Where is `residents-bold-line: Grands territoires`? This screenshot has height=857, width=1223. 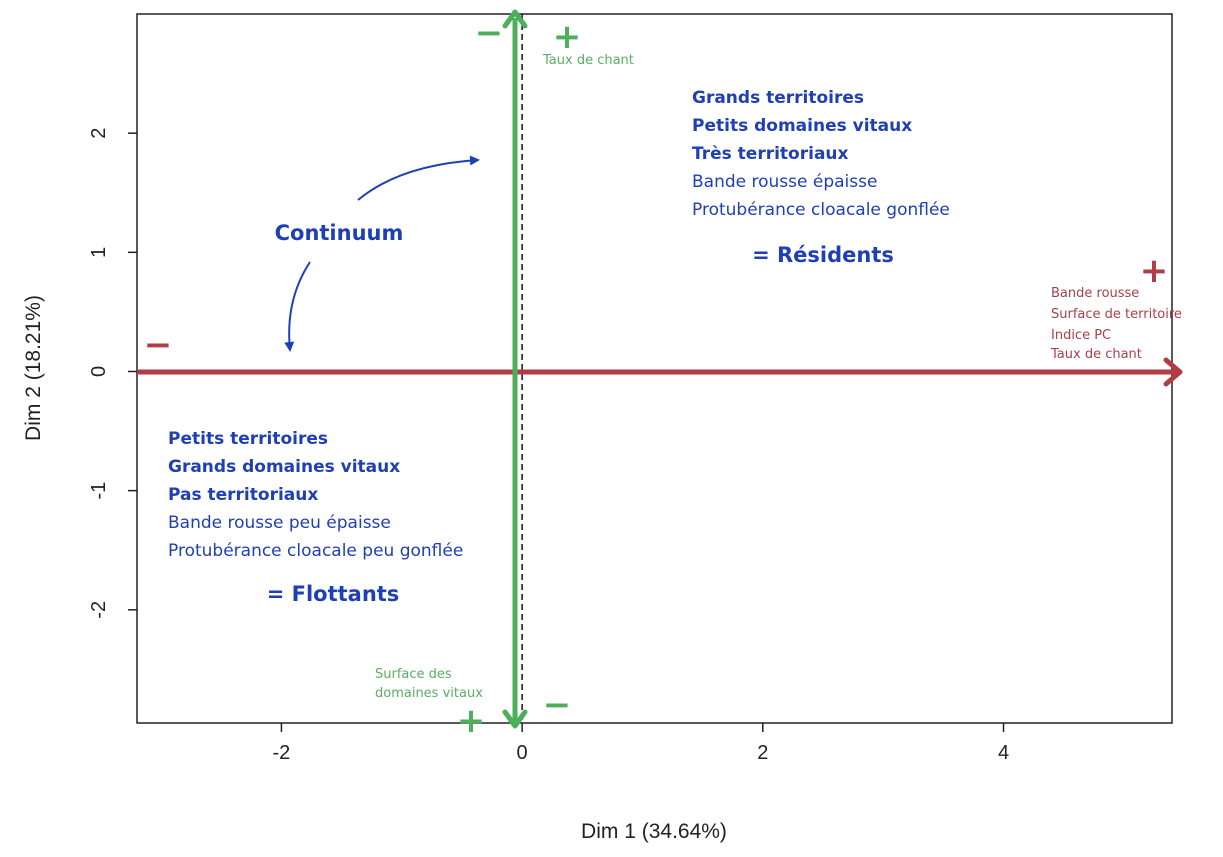 residents-bold-line: Grands territoires is located at coordinates (778, 98).